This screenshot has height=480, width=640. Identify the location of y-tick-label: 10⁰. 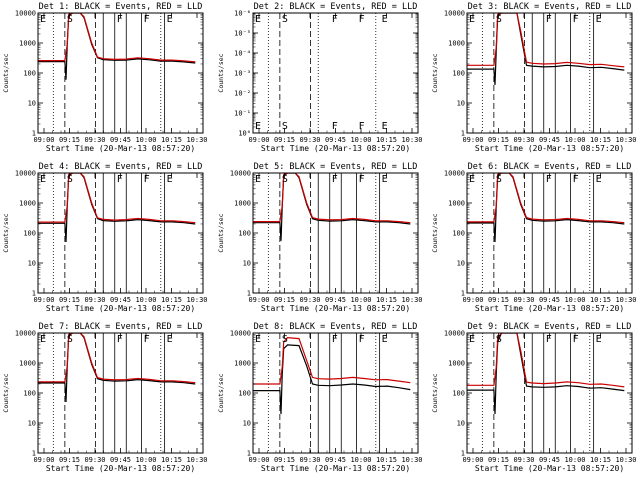
(244, 134).